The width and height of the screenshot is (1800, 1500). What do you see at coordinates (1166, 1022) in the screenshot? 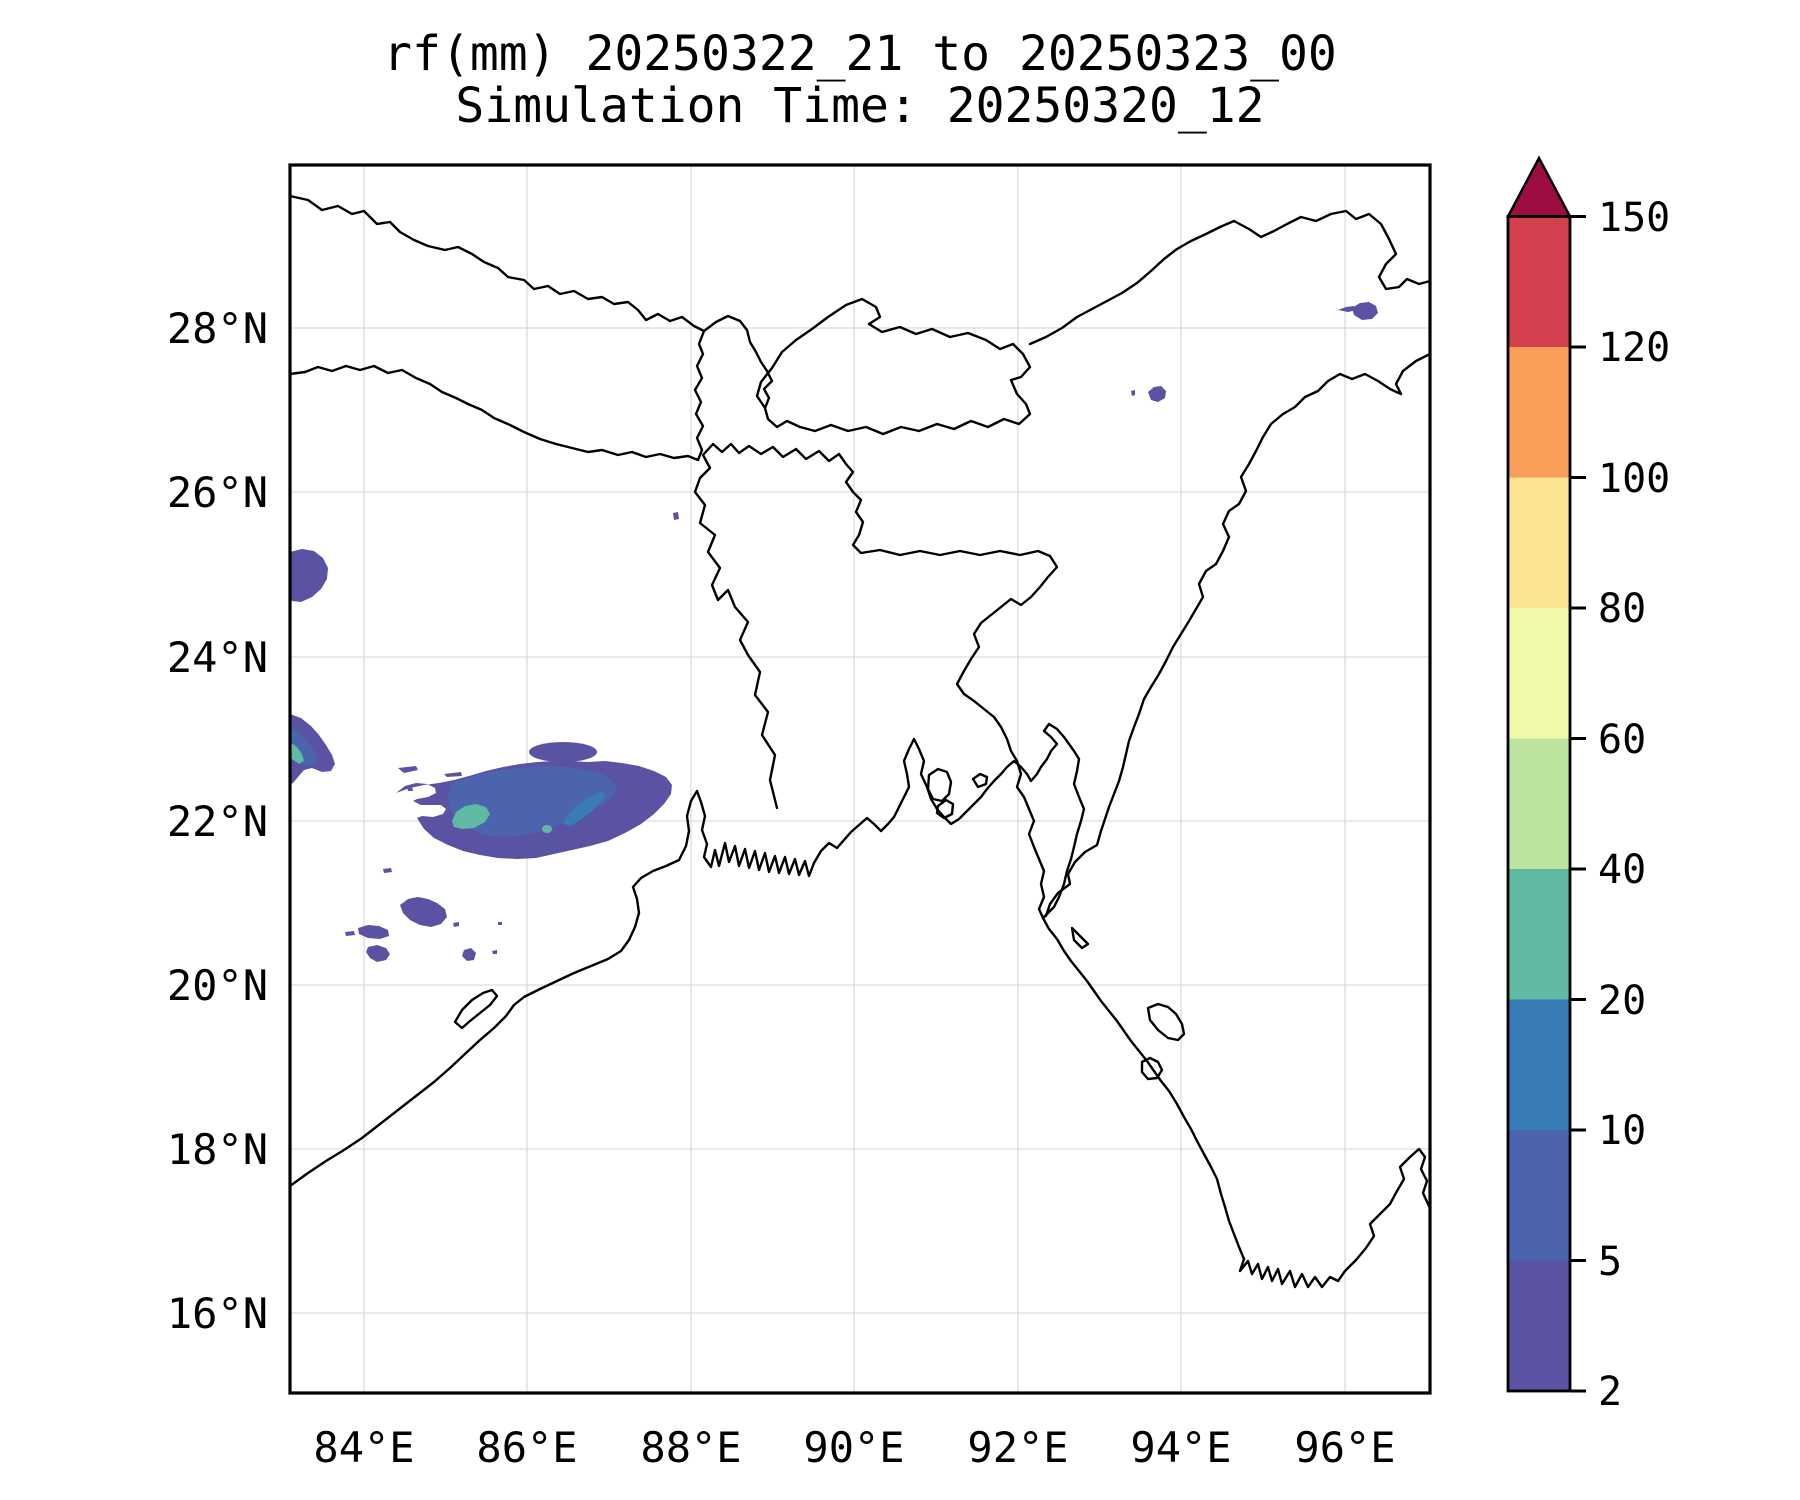
I see `ramree-island` at bounding box center [1166, 1022].